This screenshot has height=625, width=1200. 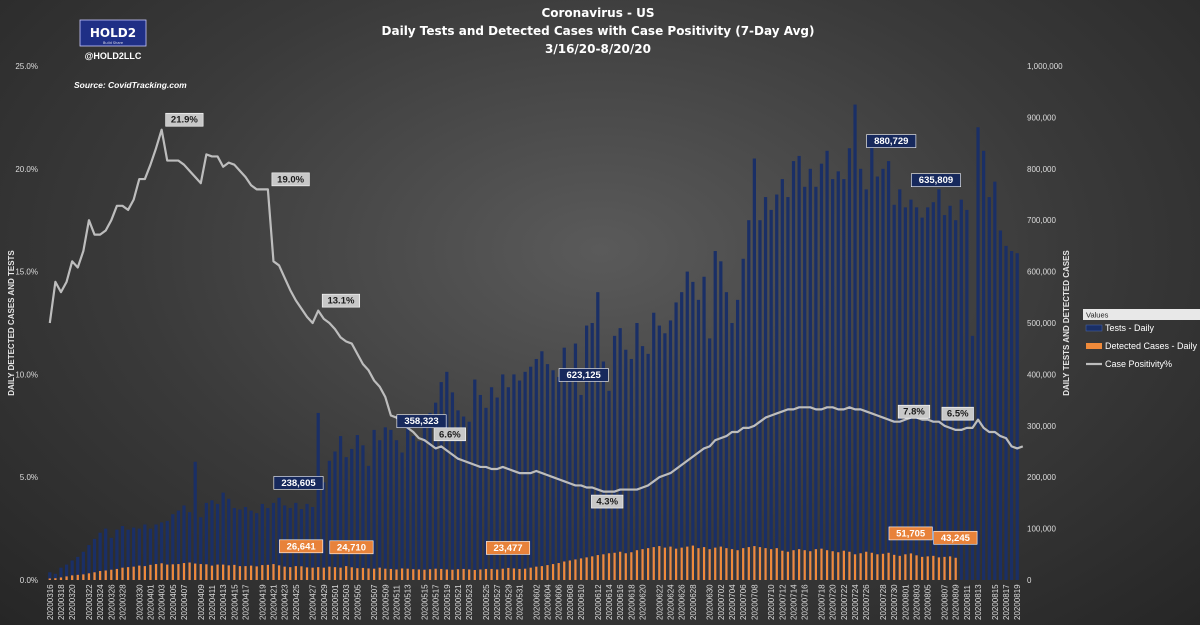 What do you see at coordinates (335, 602) in the screenshot?
I see `x-tick-label: 20200501` at bounding box center [335, 602].